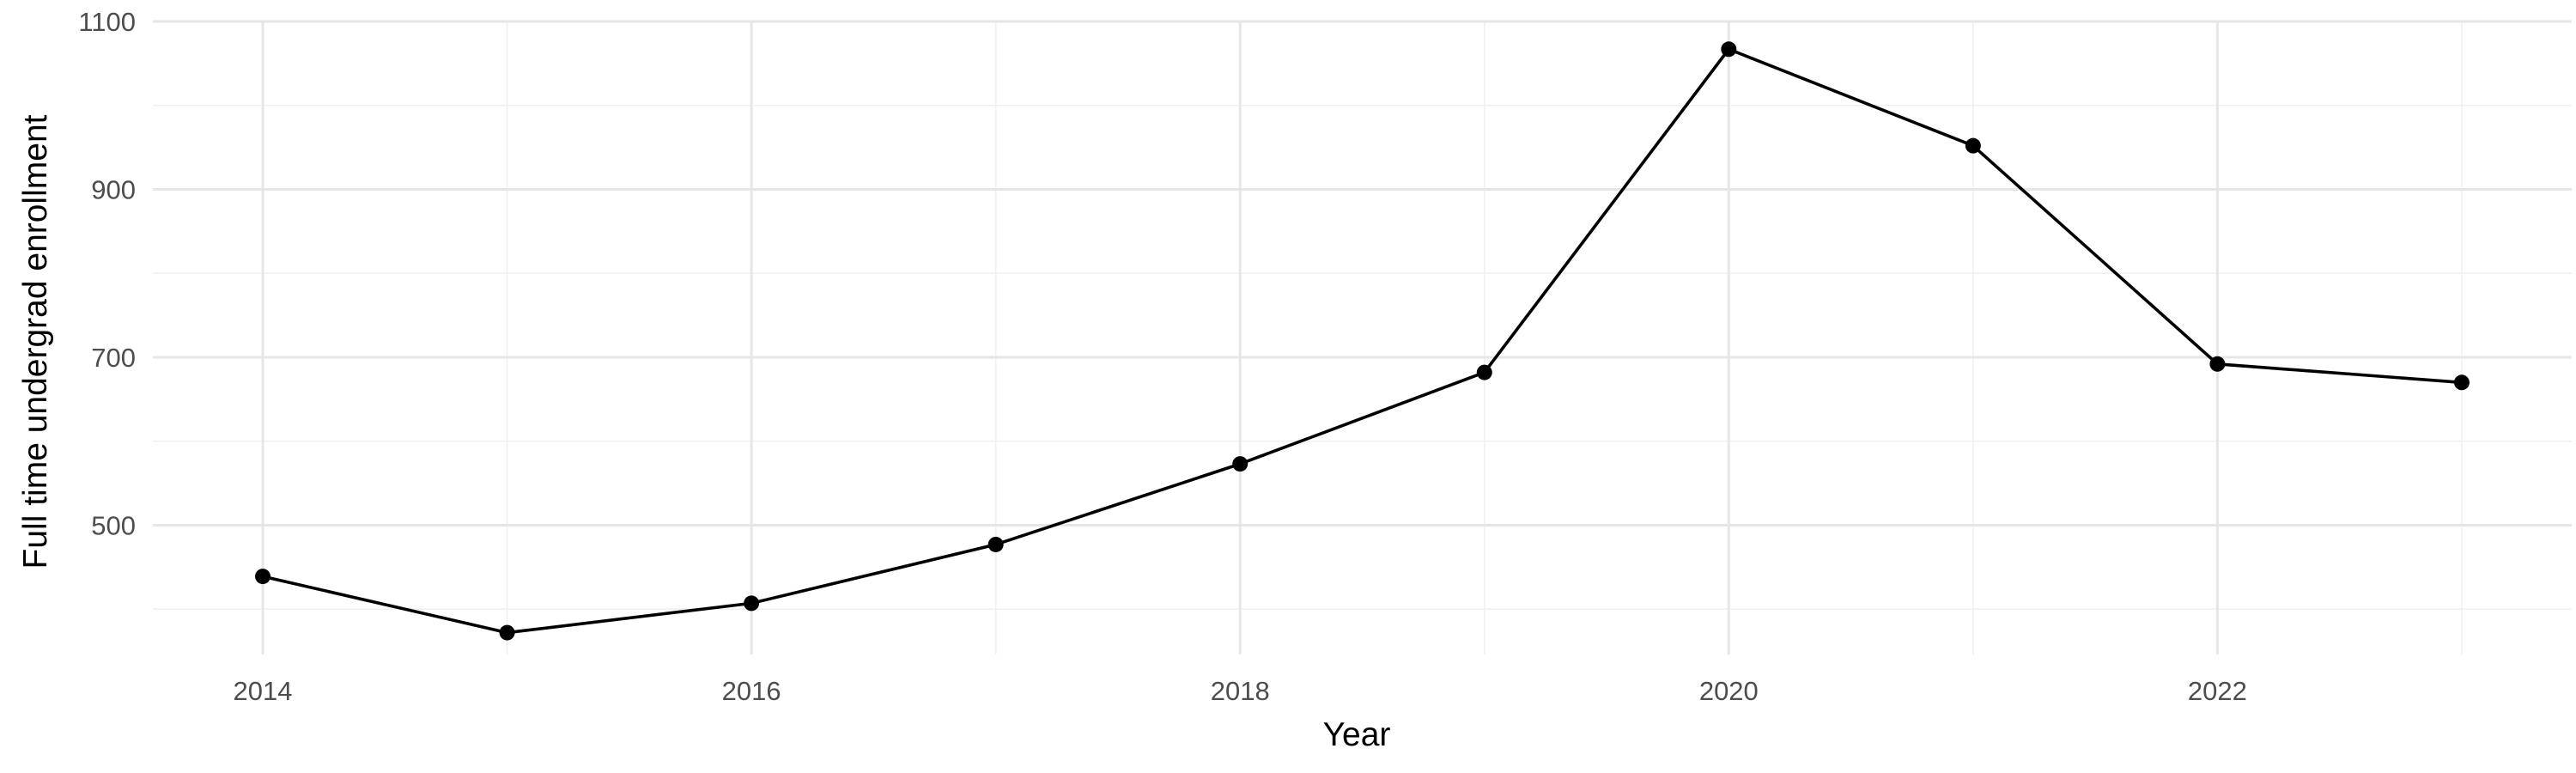  What do you see at coordinates (113, 525) in the screenshot?
I see `y-tick-label: 500` at bounding box center [113, 525].